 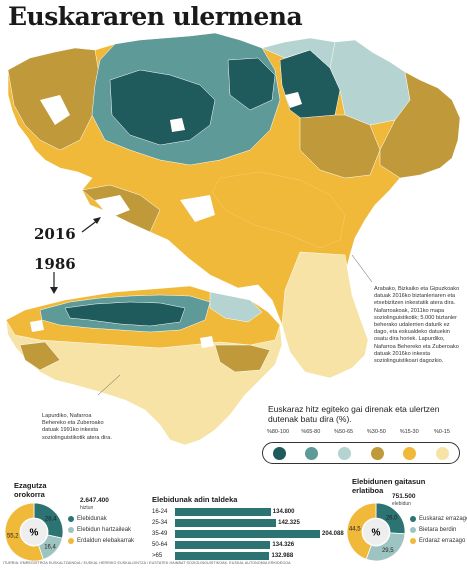 What do you see at coordinates (160, 534) in the screenshot?
I see `age-category-label: 35-49` at bounding box center [160, 534].